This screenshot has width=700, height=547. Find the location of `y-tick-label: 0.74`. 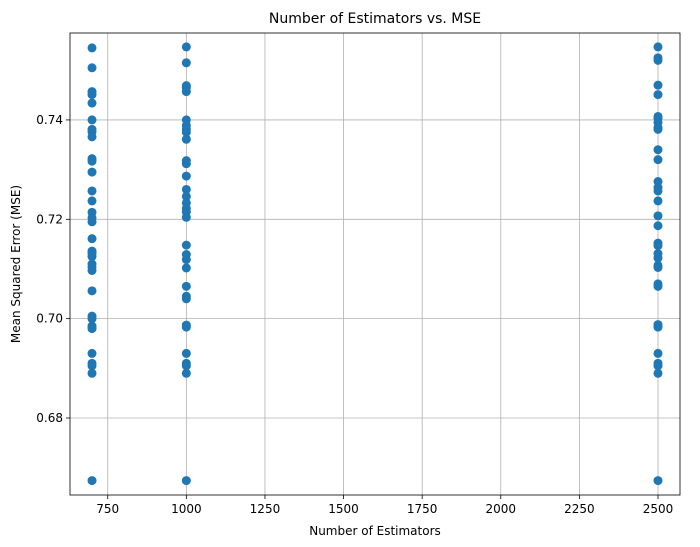

y-tick-label: 0.74 is located at coordinates (49, 120).